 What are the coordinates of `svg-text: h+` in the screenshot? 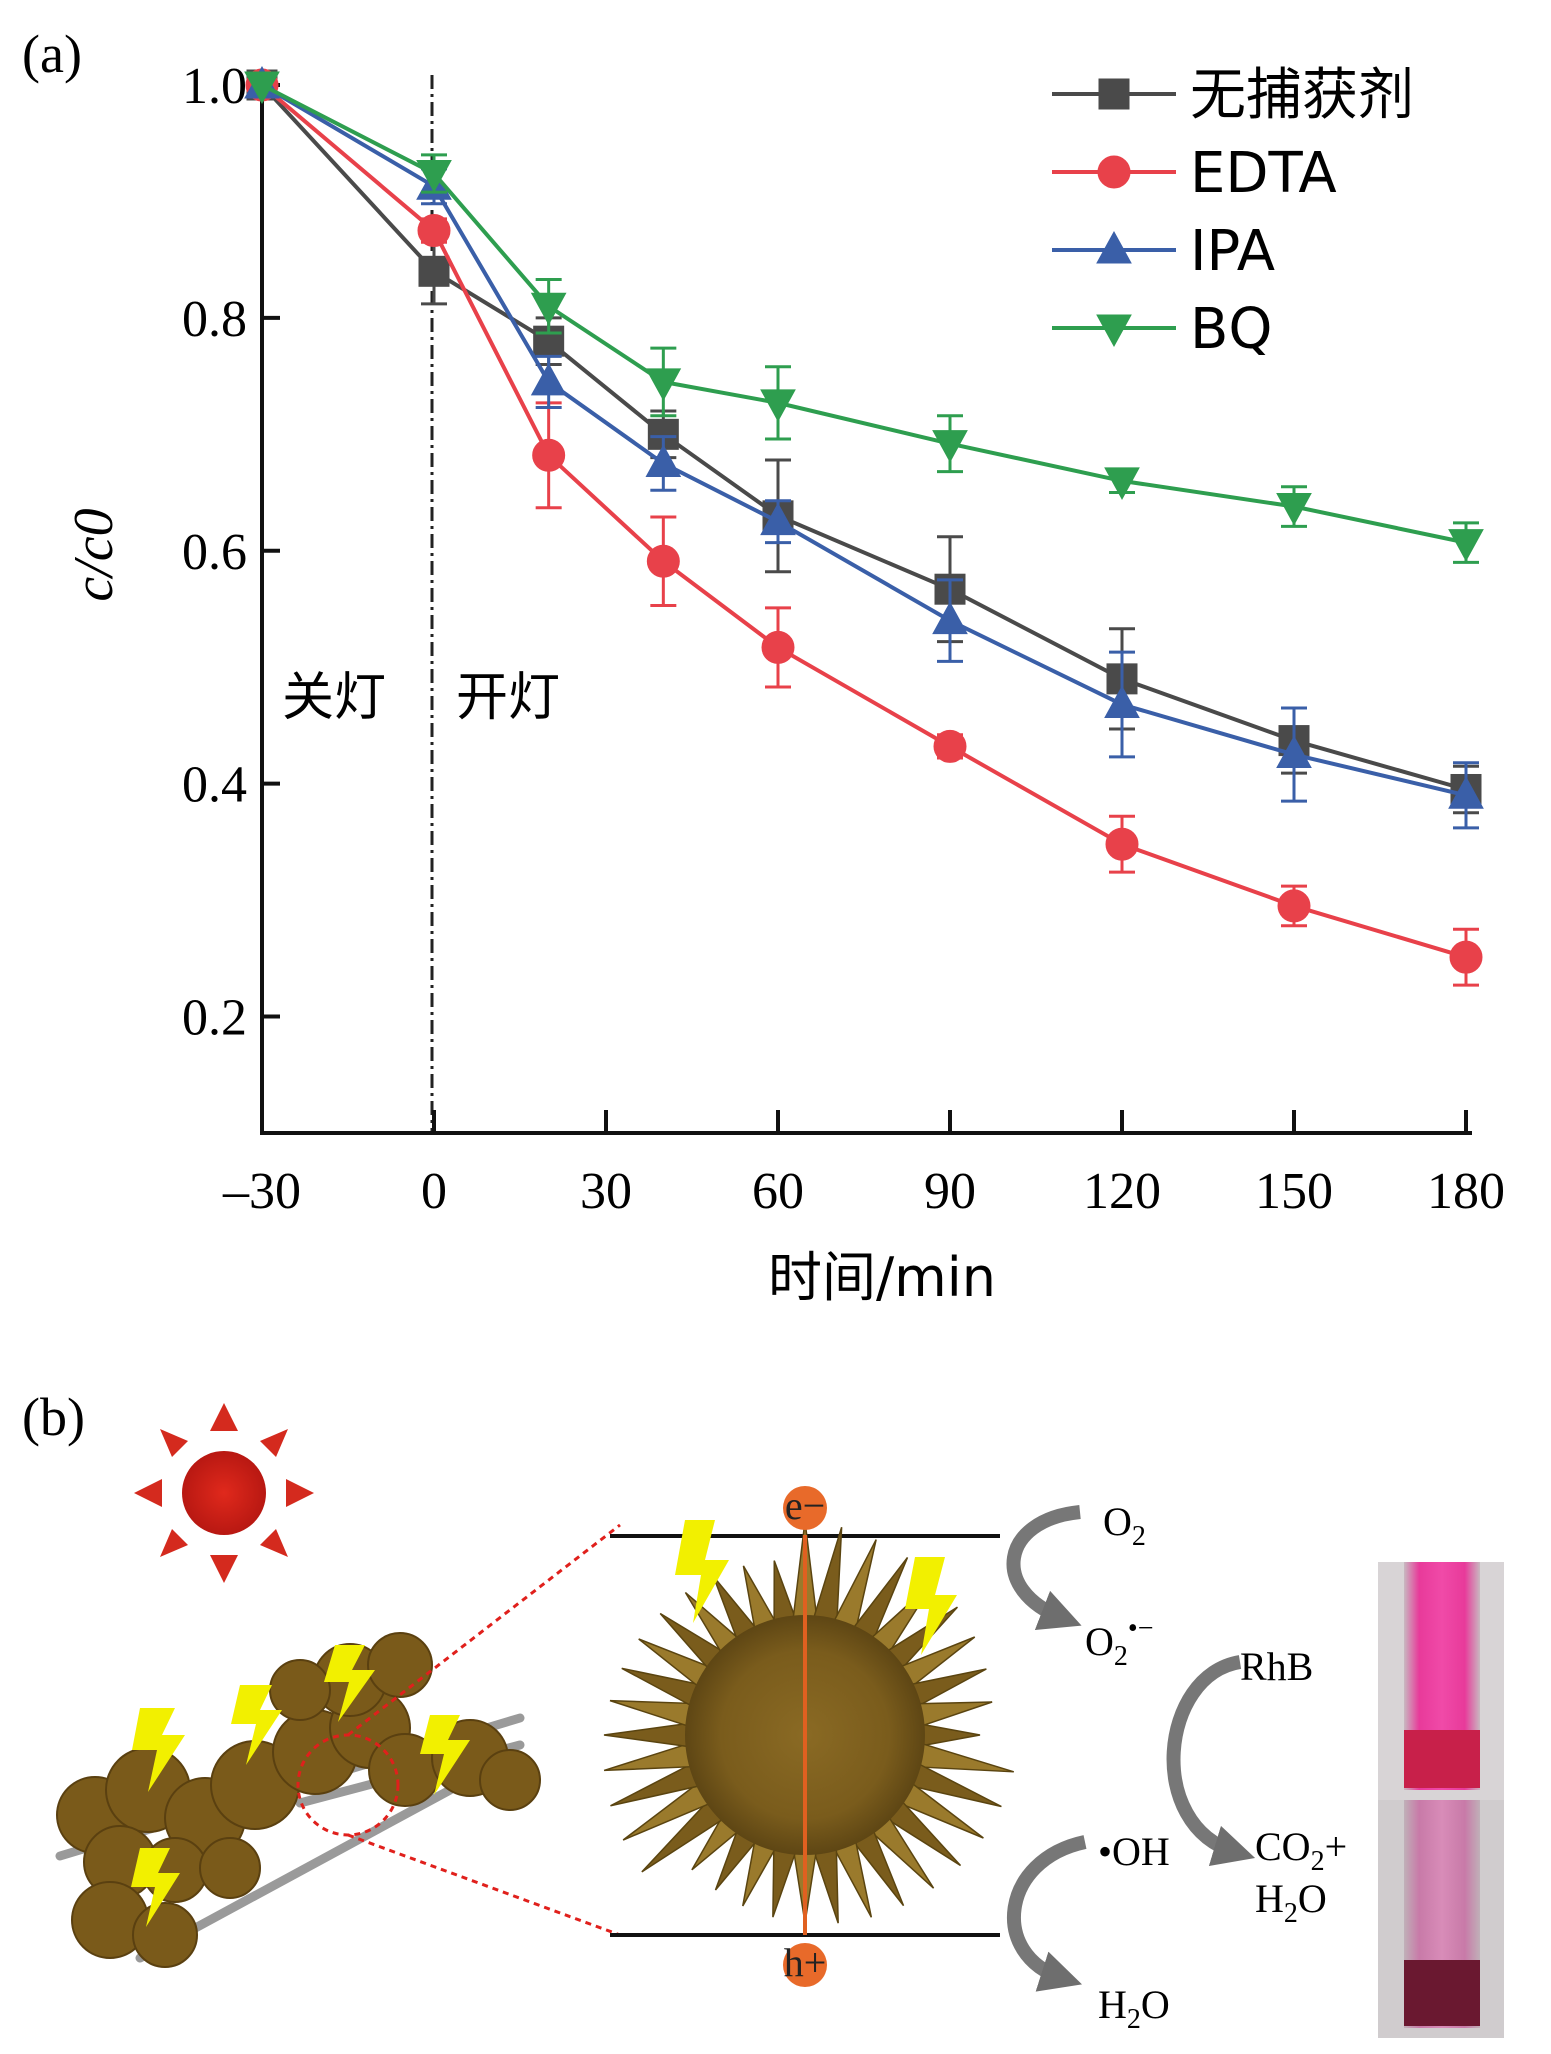 It's located at (805, 1962).